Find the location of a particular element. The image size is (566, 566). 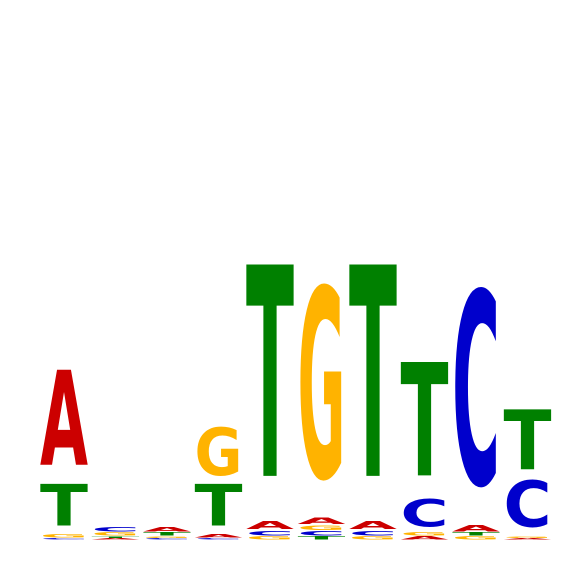

letter-g-pos7: G is located at coordinates (373, 537).